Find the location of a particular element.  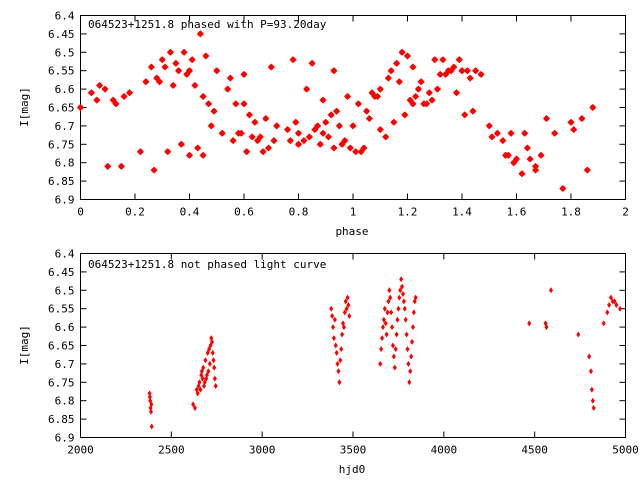

phased-x-tick-label: 1 is located at coordinates (353, 212).